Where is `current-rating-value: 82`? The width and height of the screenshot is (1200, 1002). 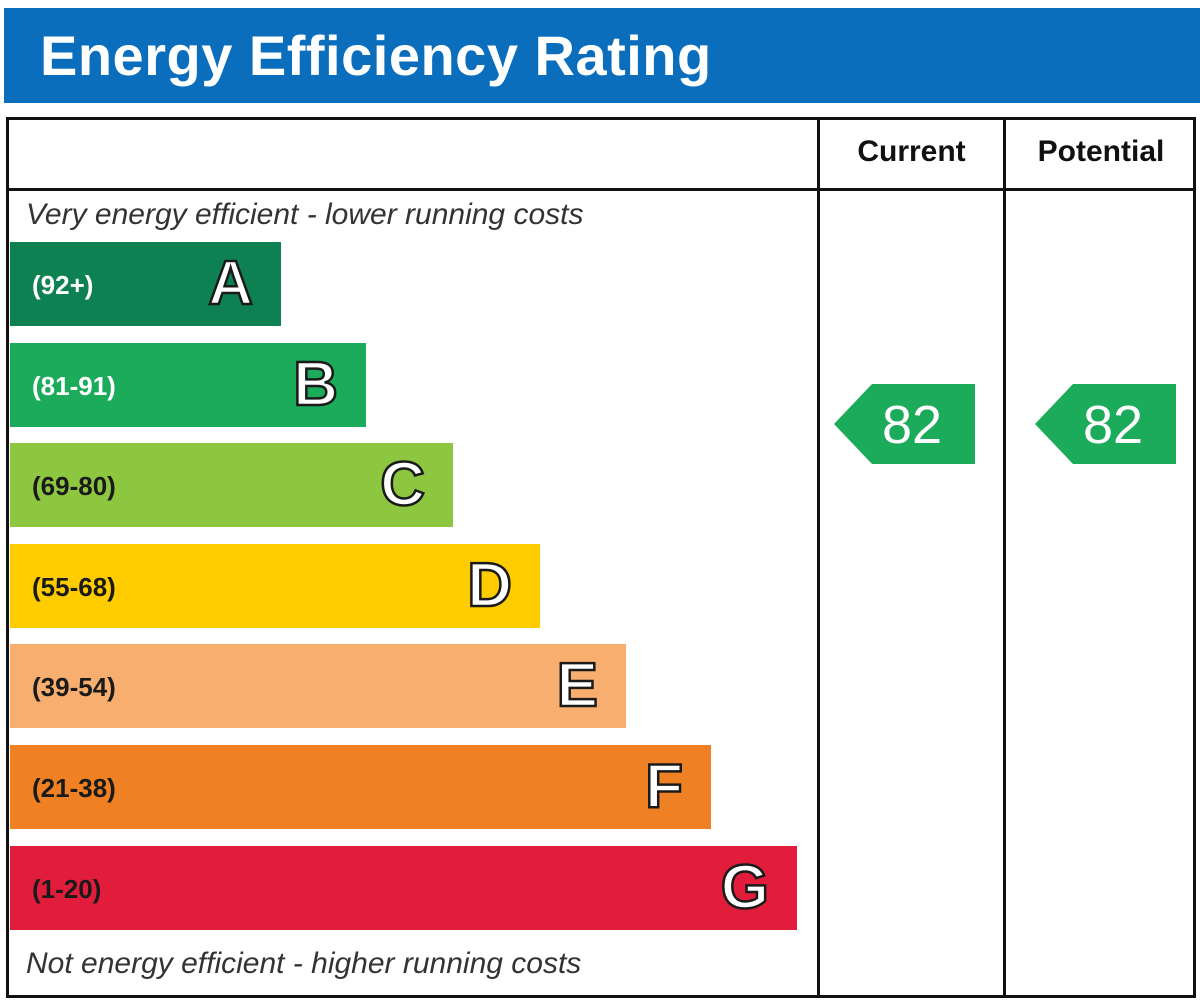 current-rating-value: 82 is located at coordinates (912, 425).